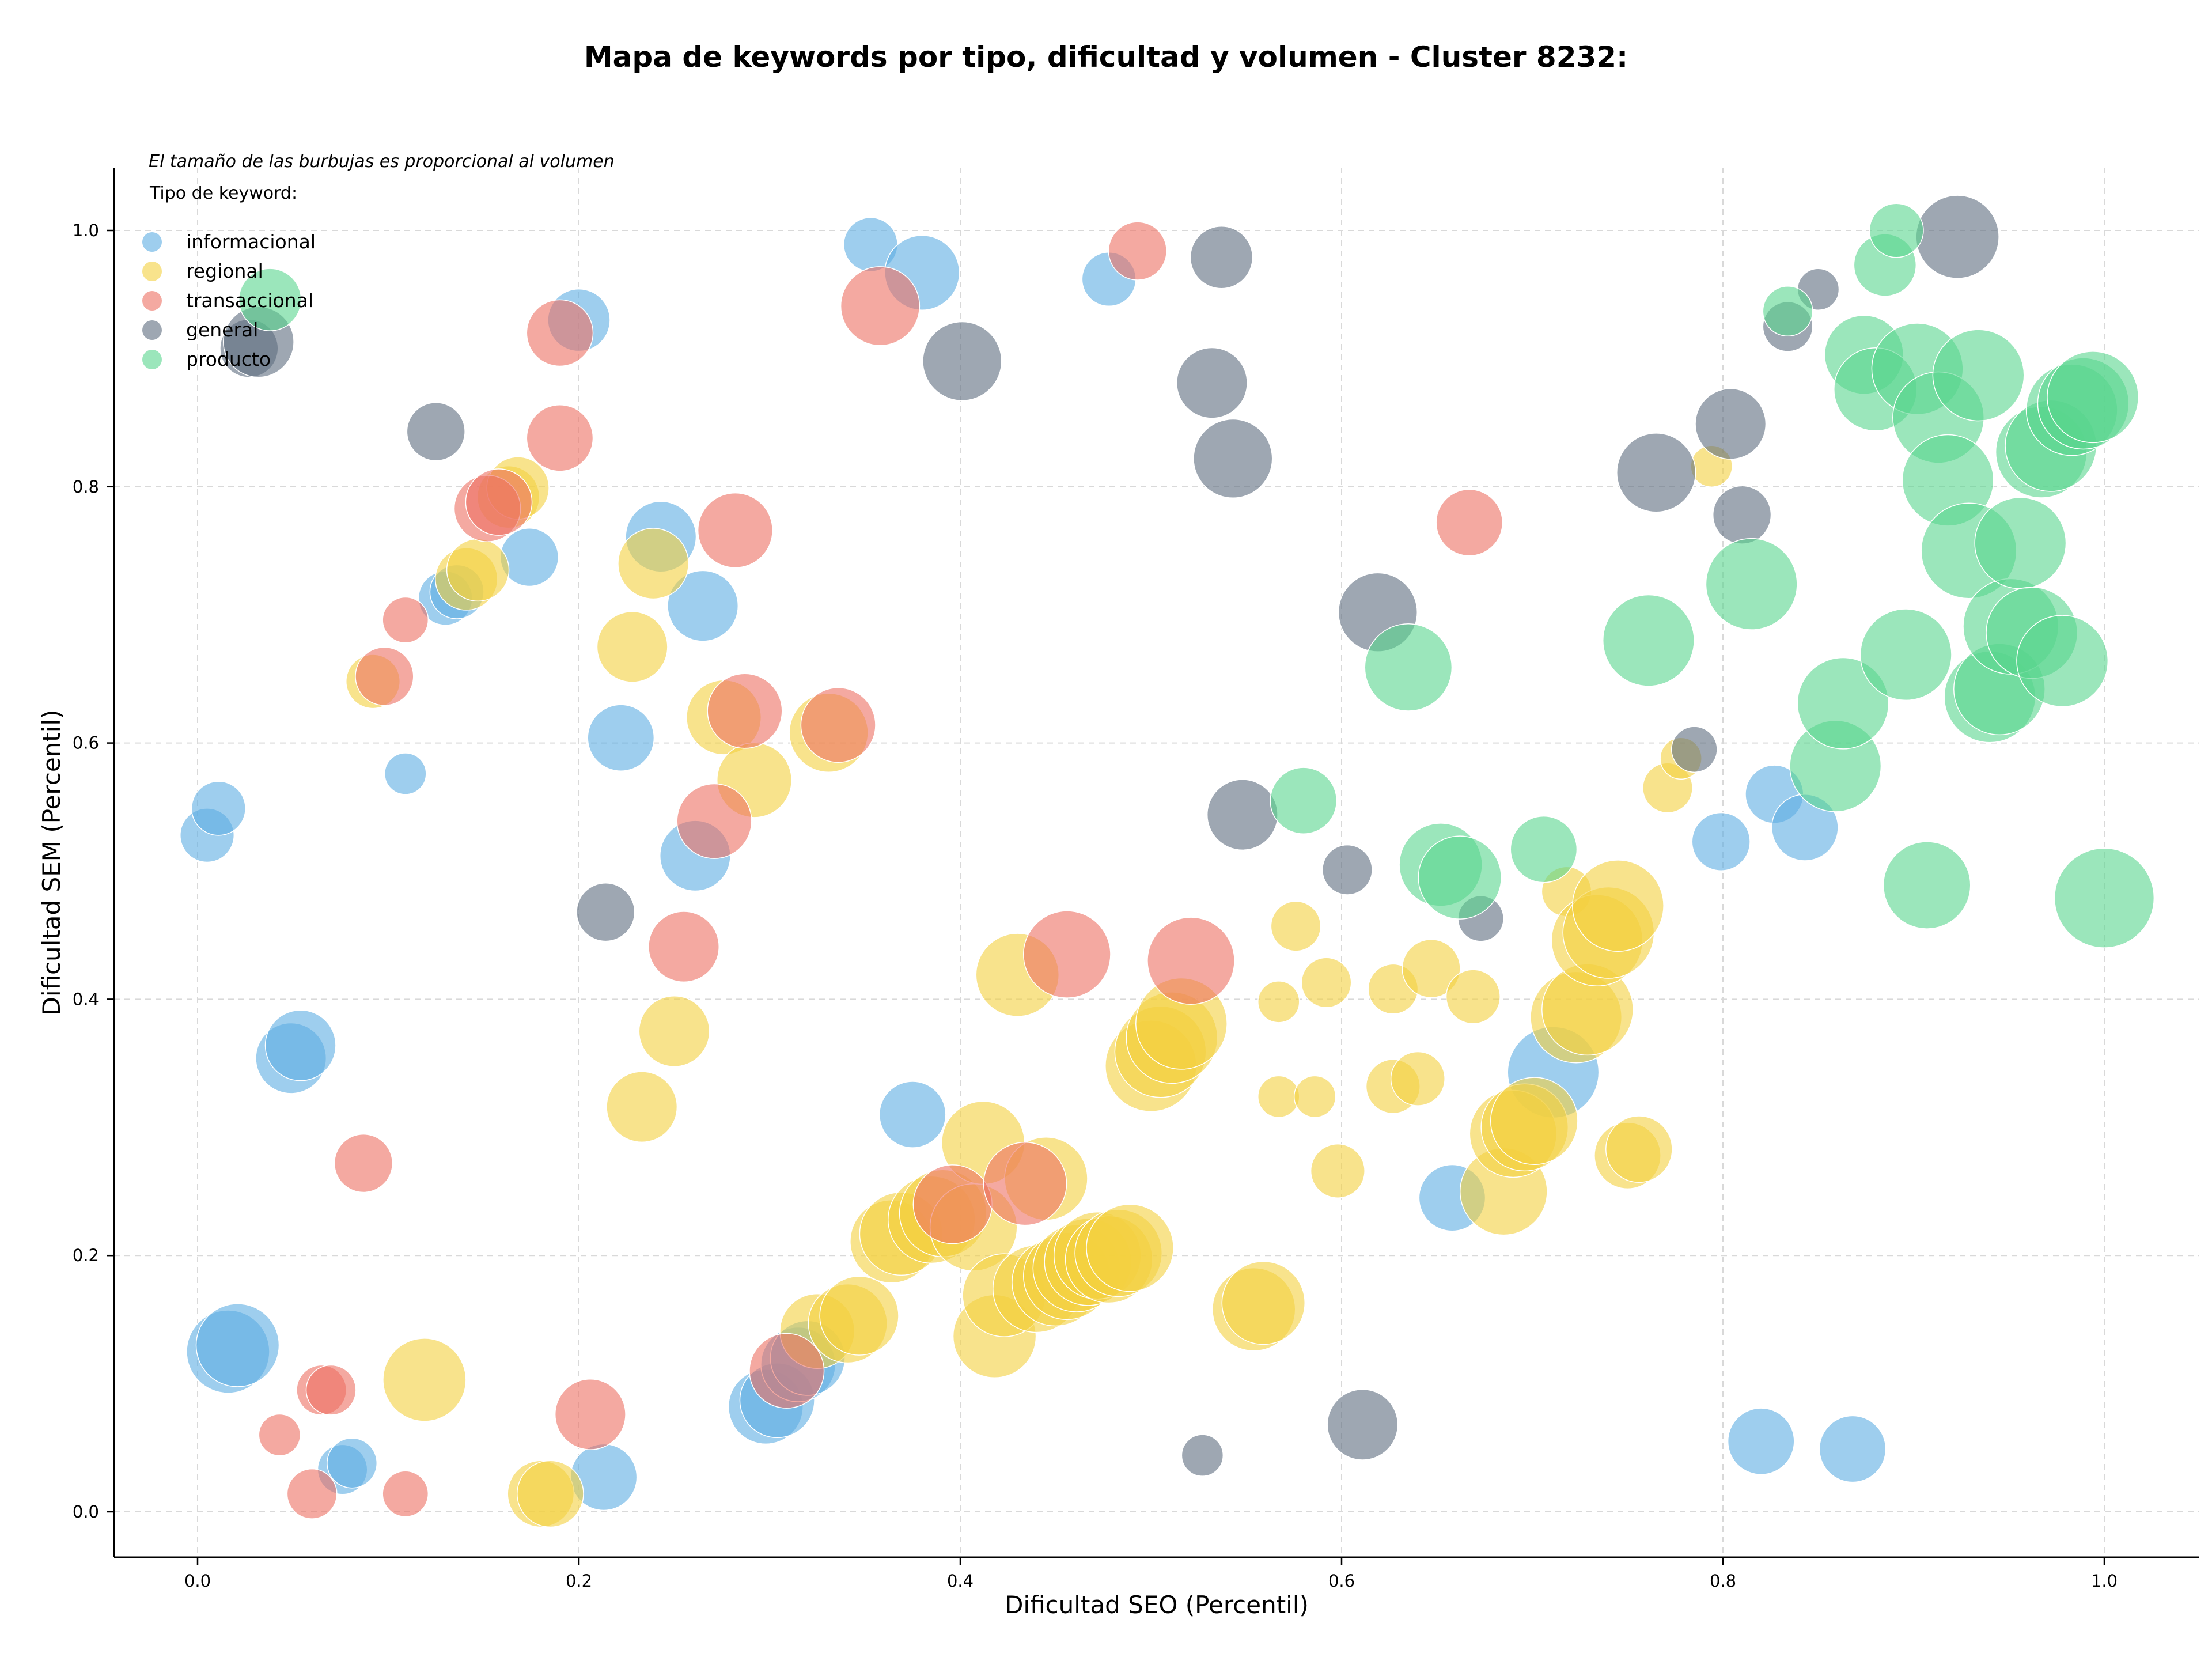 The width and height of the screenshot is (2212, 1661). What do you see at coordinates (86, 487) in the screenshot?
I see `y-tick-label: 0.8` at bounding box center [86, 487].